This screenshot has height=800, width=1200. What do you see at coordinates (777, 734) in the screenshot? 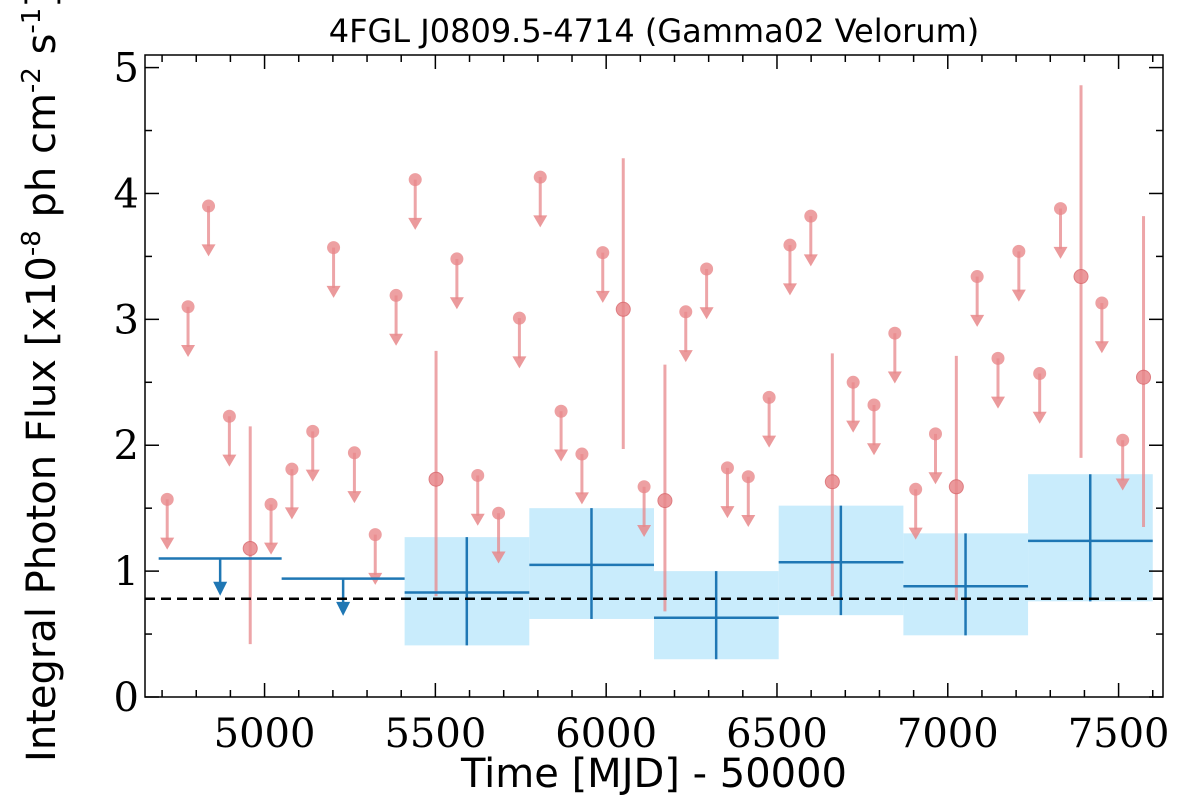
I see `x-tick-label: 6500` at bounding box center [777, 734].